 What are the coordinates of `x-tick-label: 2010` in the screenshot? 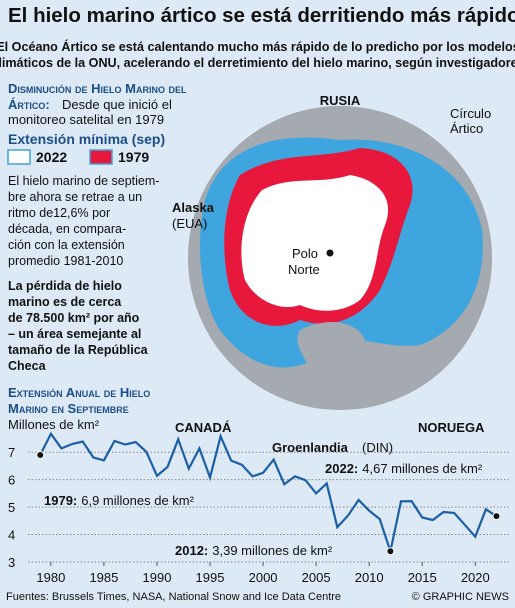 It's located at (369, 577).